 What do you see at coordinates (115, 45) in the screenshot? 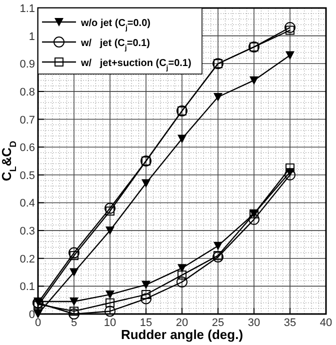
I see `legend-label: w/ jet (C$_{j}$=0.1)` at bounding box center [115, 45].